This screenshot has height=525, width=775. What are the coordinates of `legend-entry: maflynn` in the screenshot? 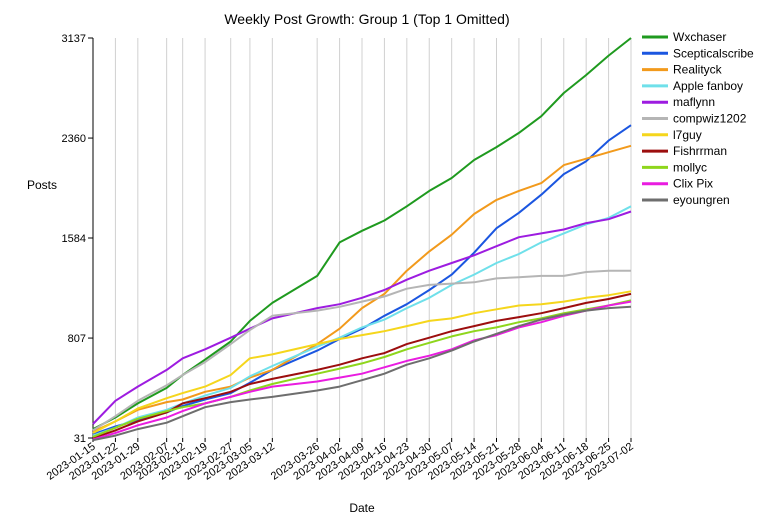 It's located at (694, 102).